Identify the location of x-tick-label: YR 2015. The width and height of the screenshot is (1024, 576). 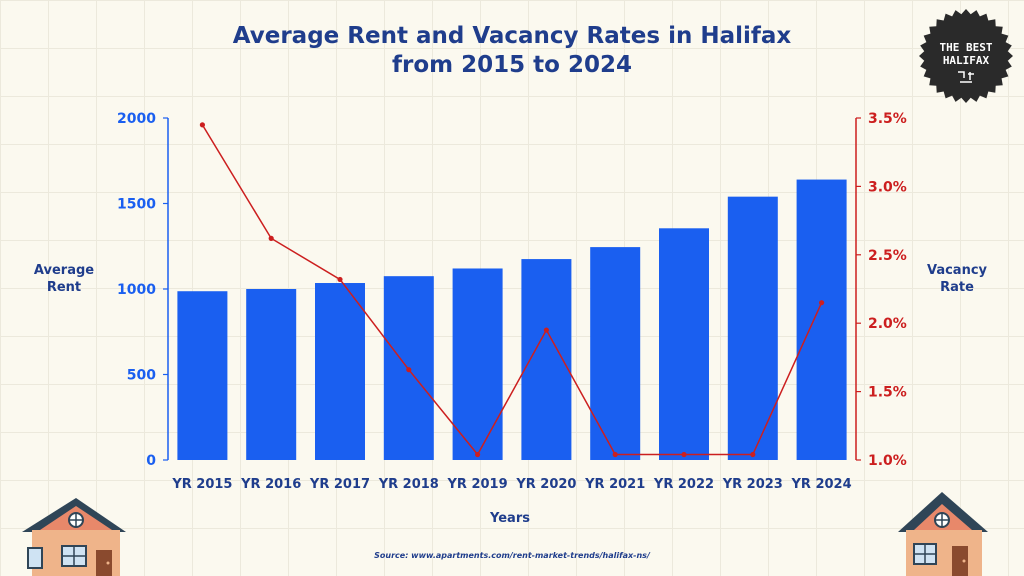
(201, 484).